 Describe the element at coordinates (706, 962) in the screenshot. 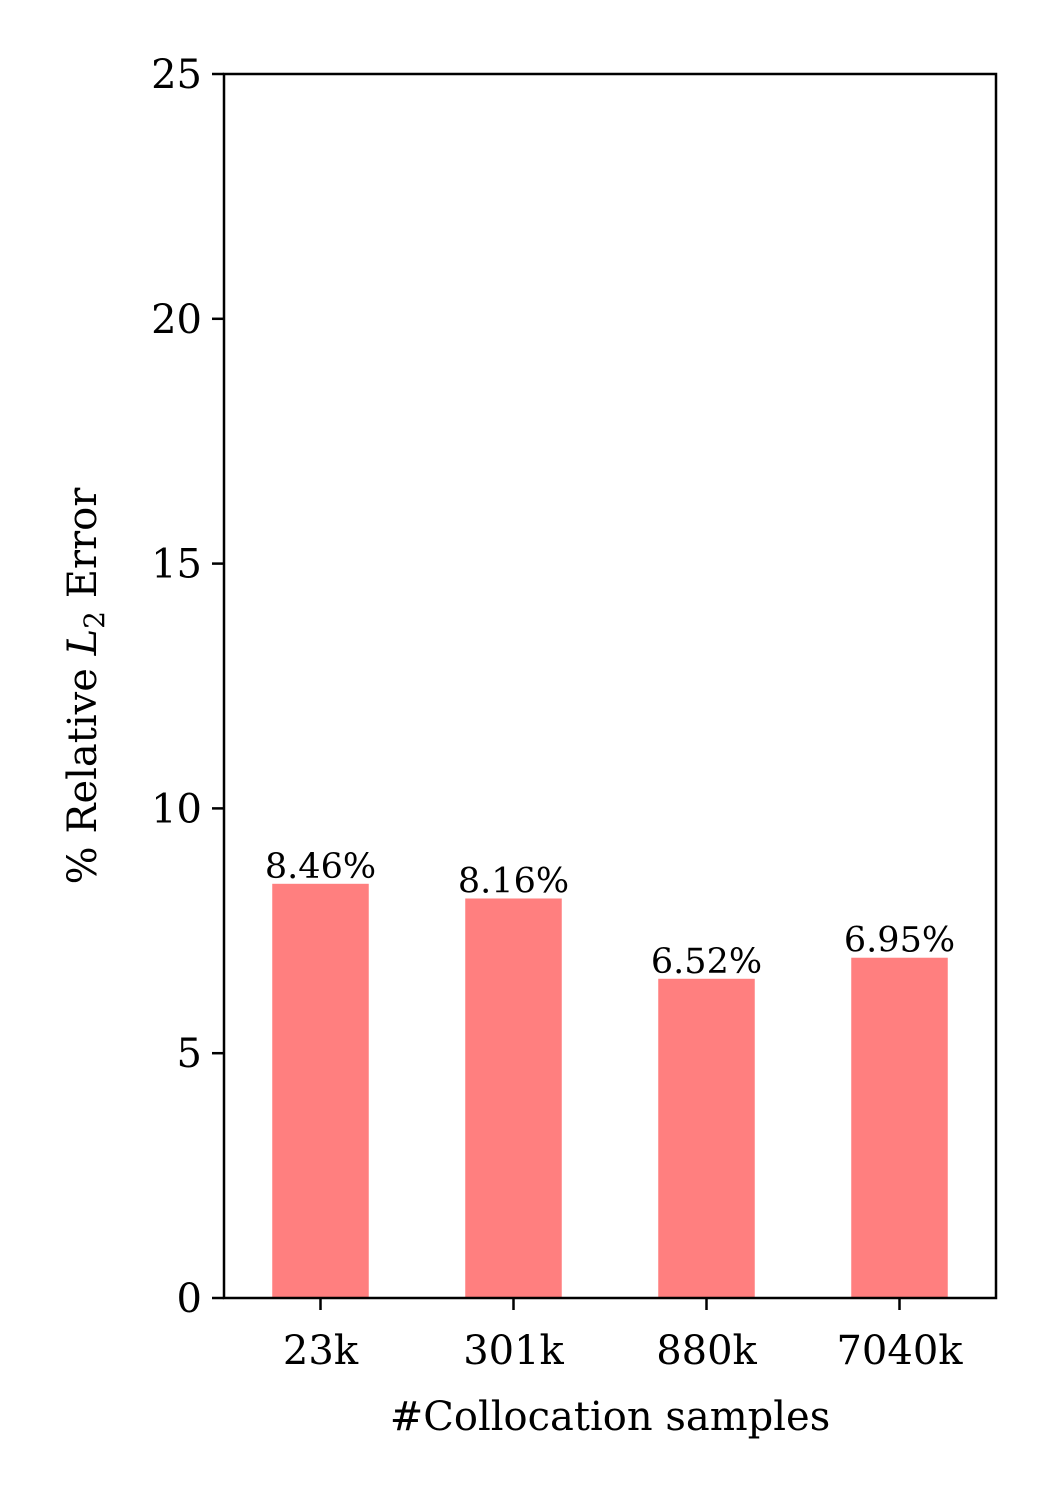

I see `data-label-880k: 6.52%` at that location.